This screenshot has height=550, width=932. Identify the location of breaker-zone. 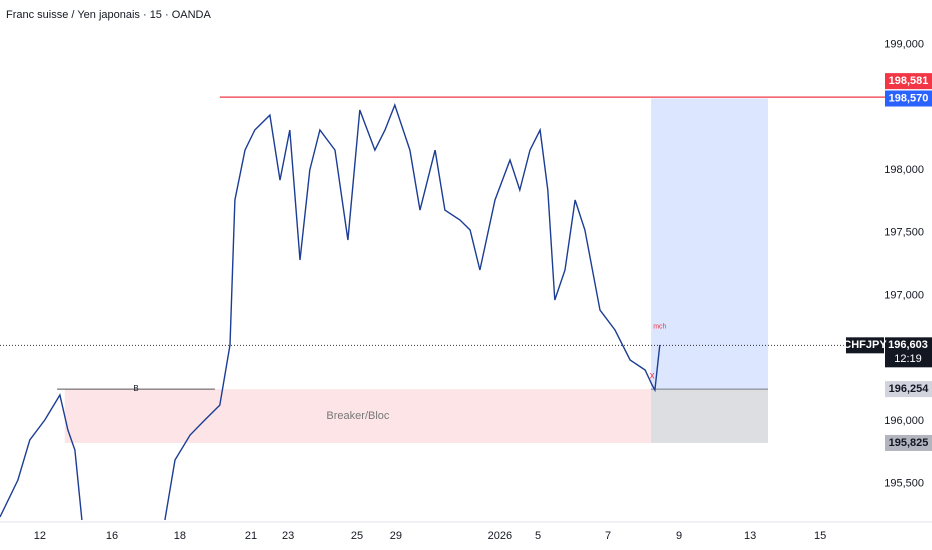
(358, 416).